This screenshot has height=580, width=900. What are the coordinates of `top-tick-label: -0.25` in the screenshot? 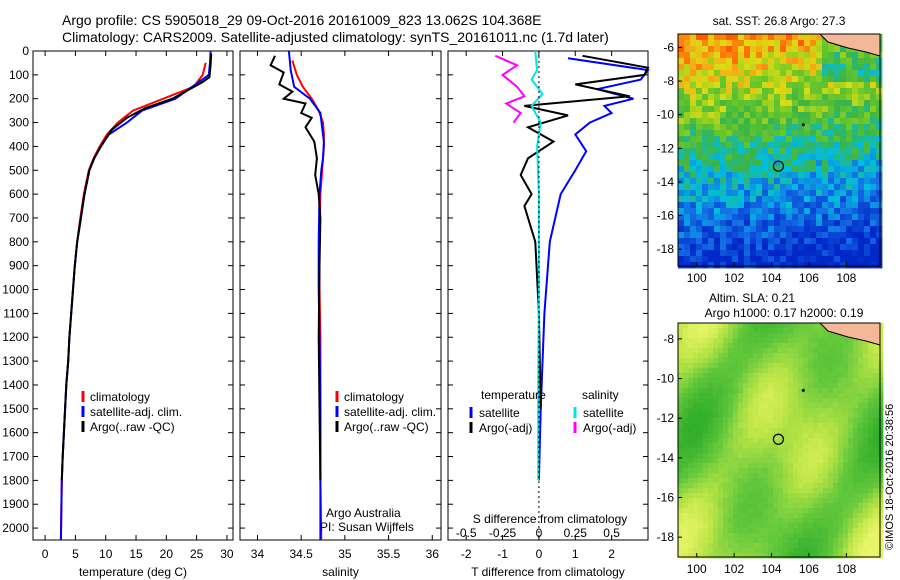 It's located at (503, 533).